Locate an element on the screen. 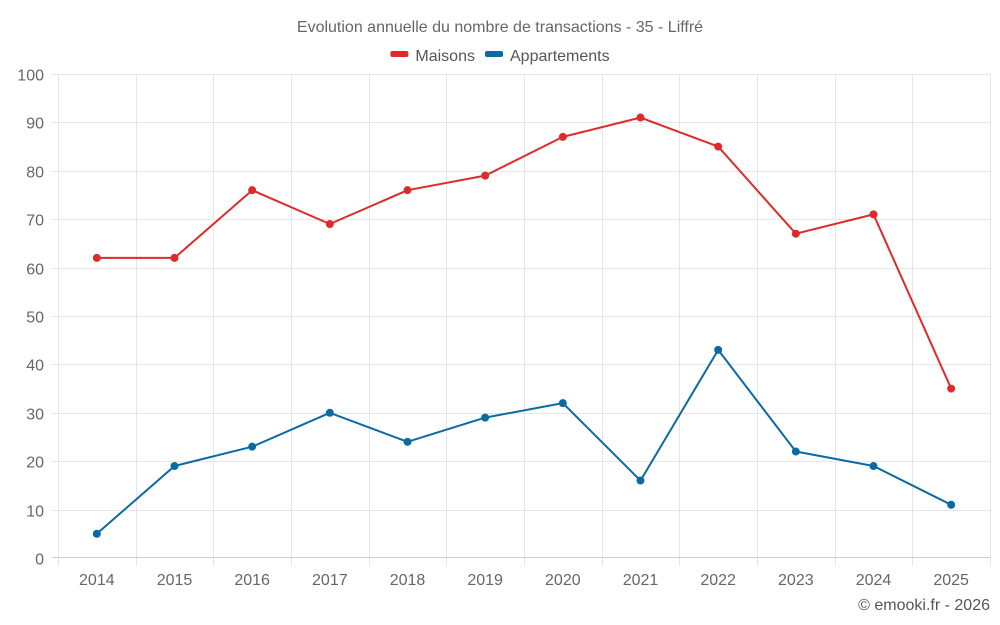 Image resolution: width=1000 pixels, height=625 pixels. y-tick-label: 20 is located at coordinates (35, 463).